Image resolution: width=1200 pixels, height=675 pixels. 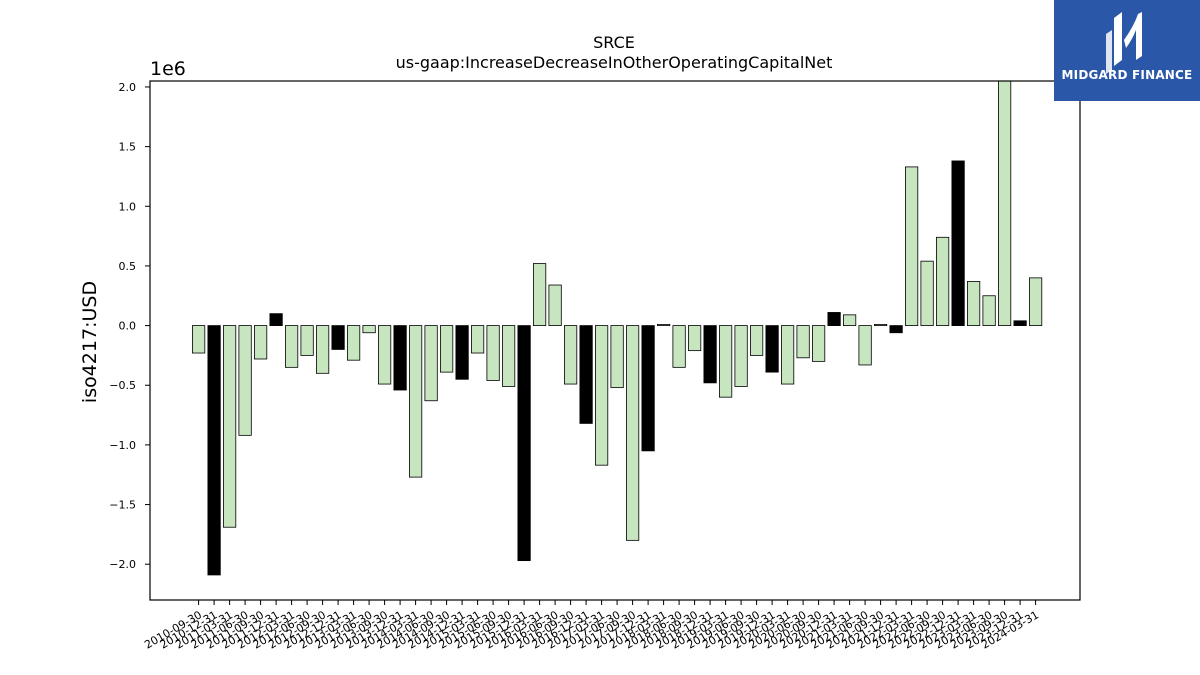 What do you see at coordinates (90, 342) in the screenshot?
I see `y-axis-label: iso4217:USD` at bounding box center [90, 342].